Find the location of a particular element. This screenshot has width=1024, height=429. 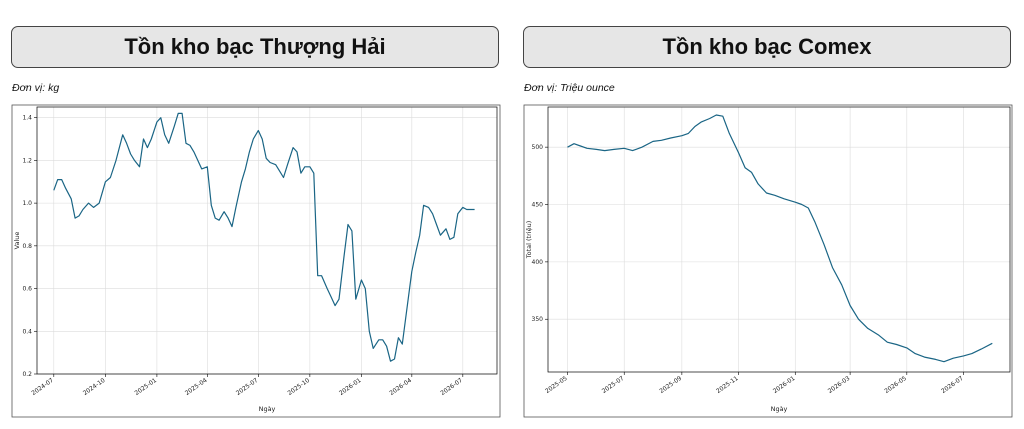

x-tick-label: 2025-05 is located at coordinates (556, 385).